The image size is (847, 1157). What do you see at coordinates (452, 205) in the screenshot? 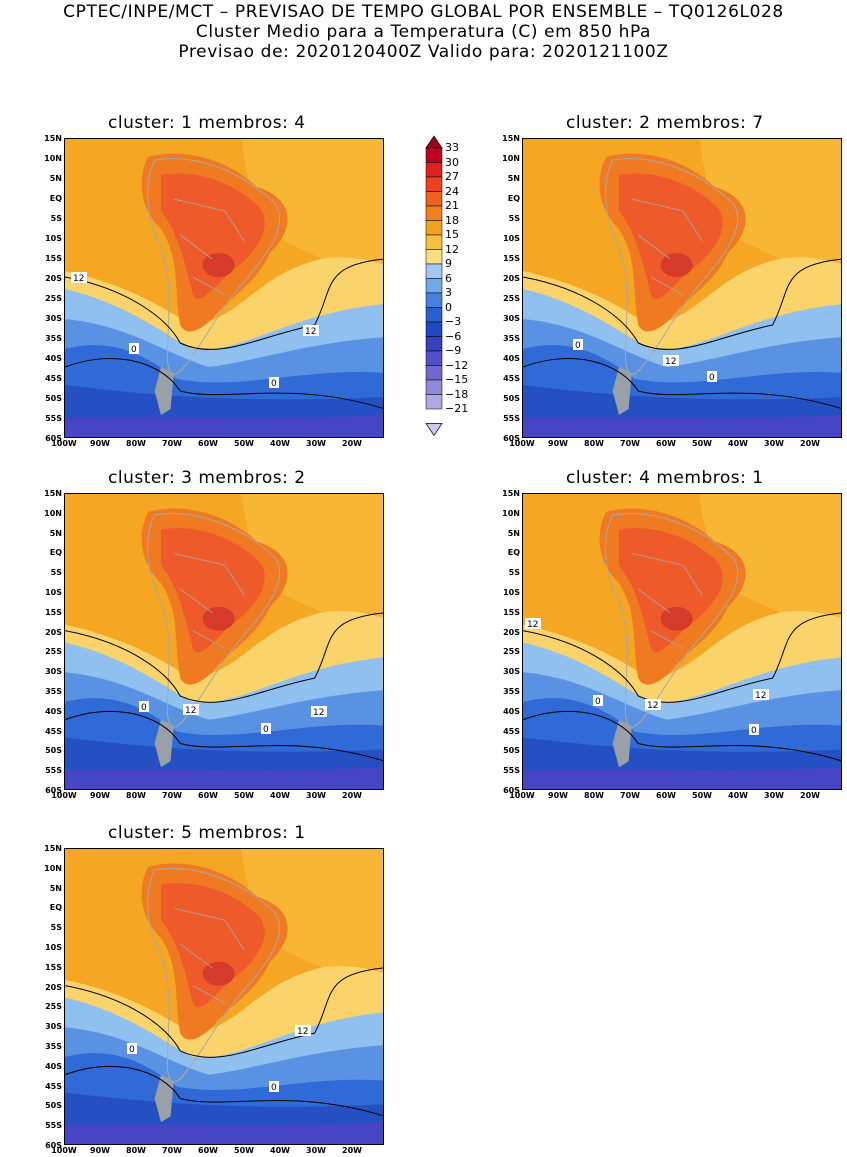
I see `colorbar-level-label: 21` at bounding box center [452, 205].